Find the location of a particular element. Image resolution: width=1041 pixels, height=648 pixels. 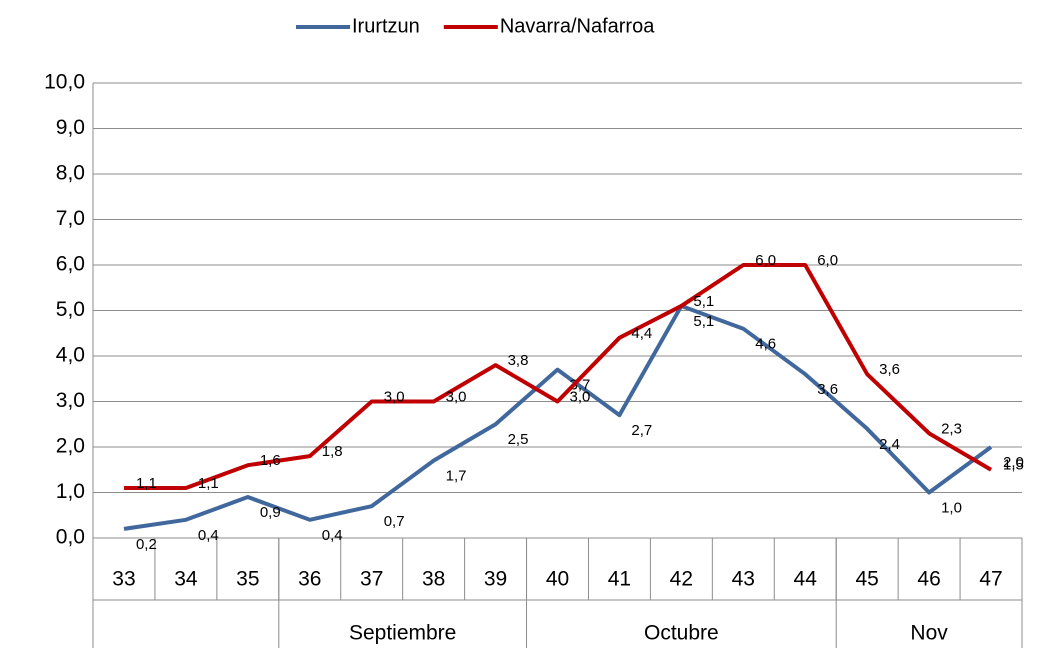

data-label: 3,8 is located at coordinates (518, 360).